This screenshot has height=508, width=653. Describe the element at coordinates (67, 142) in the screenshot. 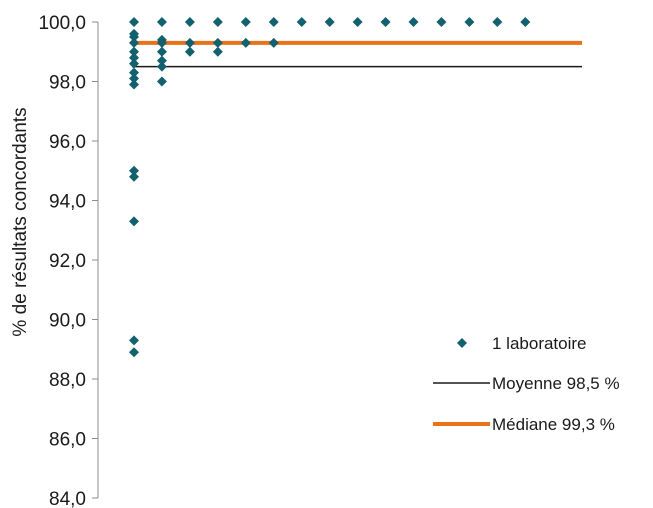

I see `y-tick-label: 96,0` at that location.